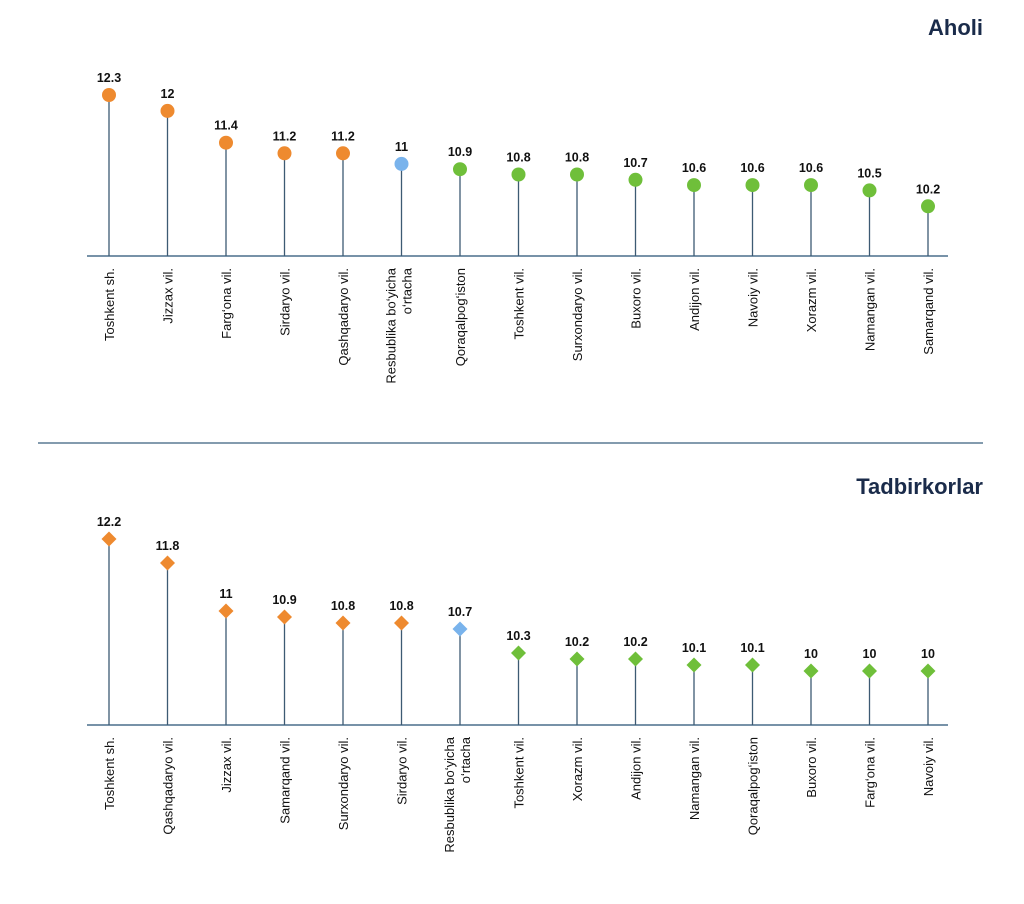 Image resolution: width=1024 pixels, height=904 pixels. Describe the element at coordinates (109, 522) in the screenshot. I see `data-label: 12.2` at that location.